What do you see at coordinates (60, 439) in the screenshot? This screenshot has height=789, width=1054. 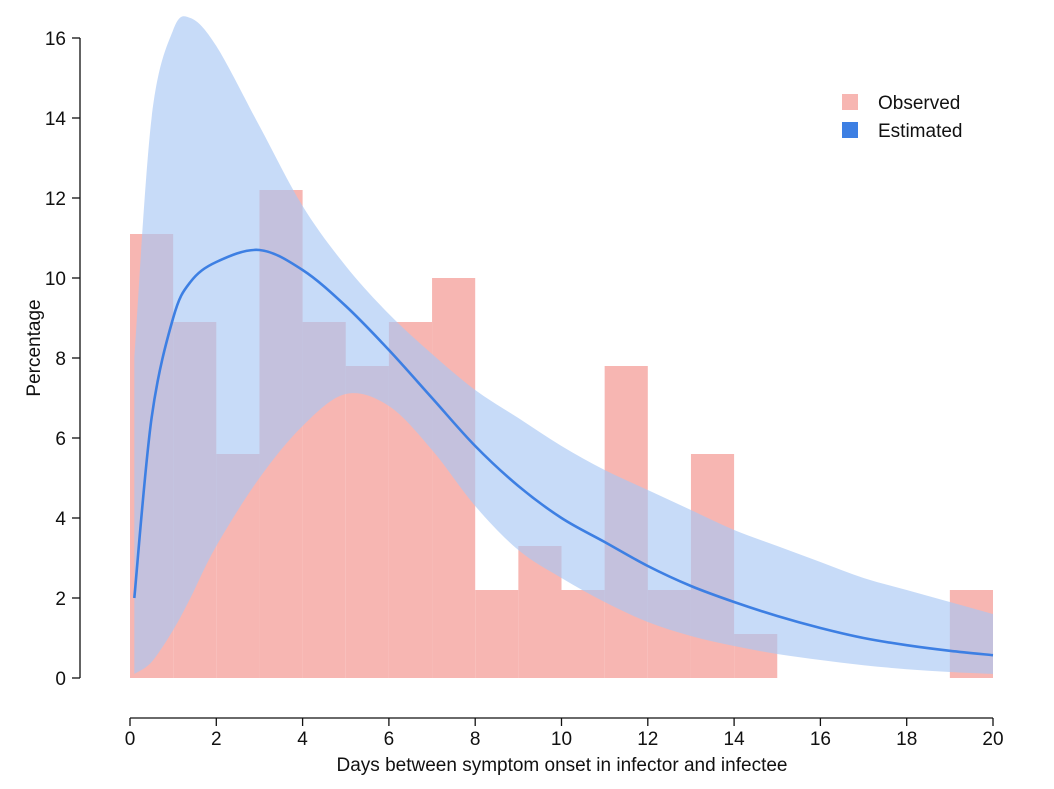 I see `y-tick-label: 6` at bounding box center [60, 439].